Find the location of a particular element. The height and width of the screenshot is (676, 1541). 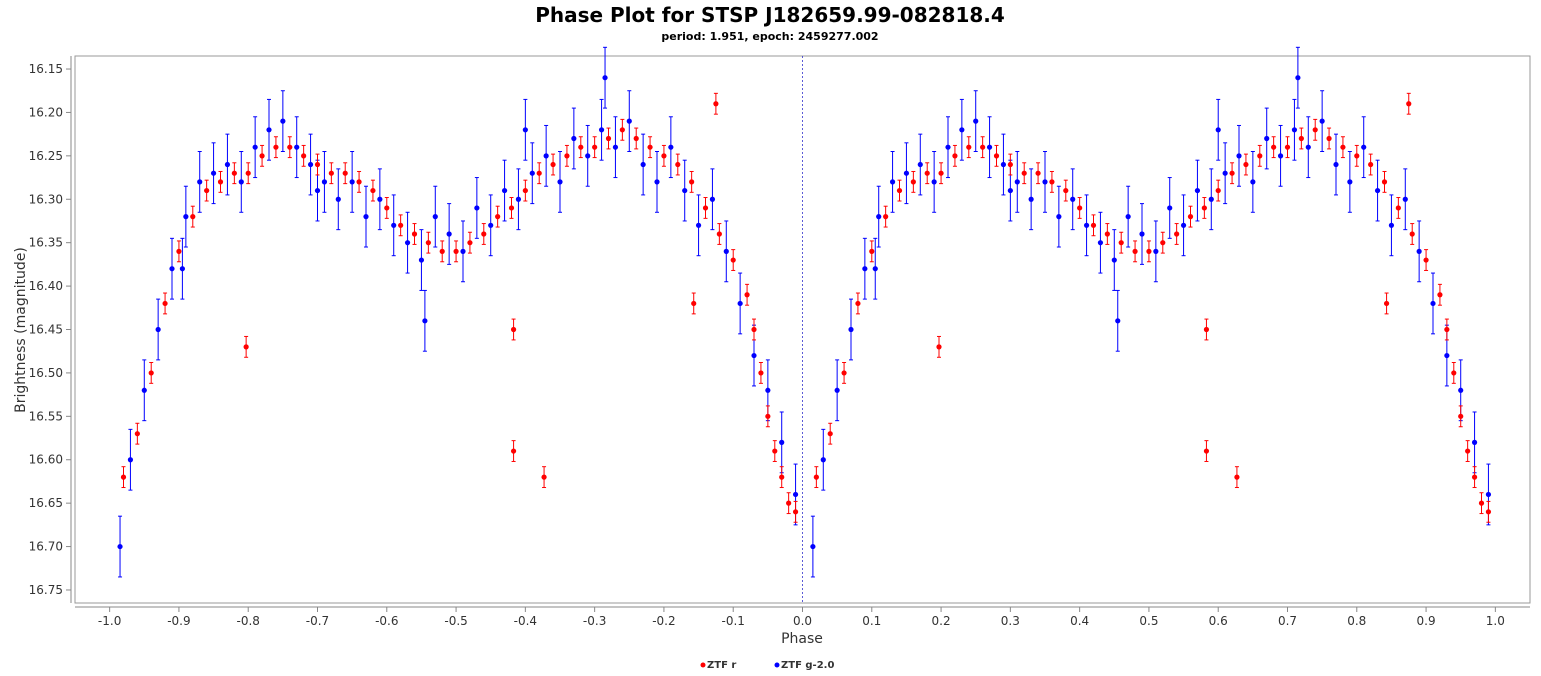

x-tick-label: -0.5 is located at coordinates (455, 621).